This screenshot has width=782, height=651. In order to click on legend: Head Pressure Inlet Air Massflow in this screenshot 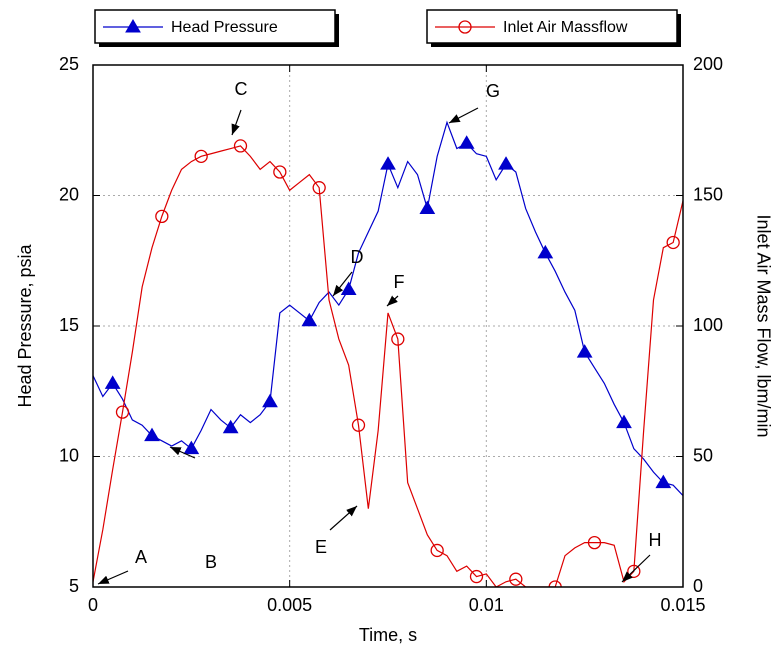, I will do `click(387, 28)`.